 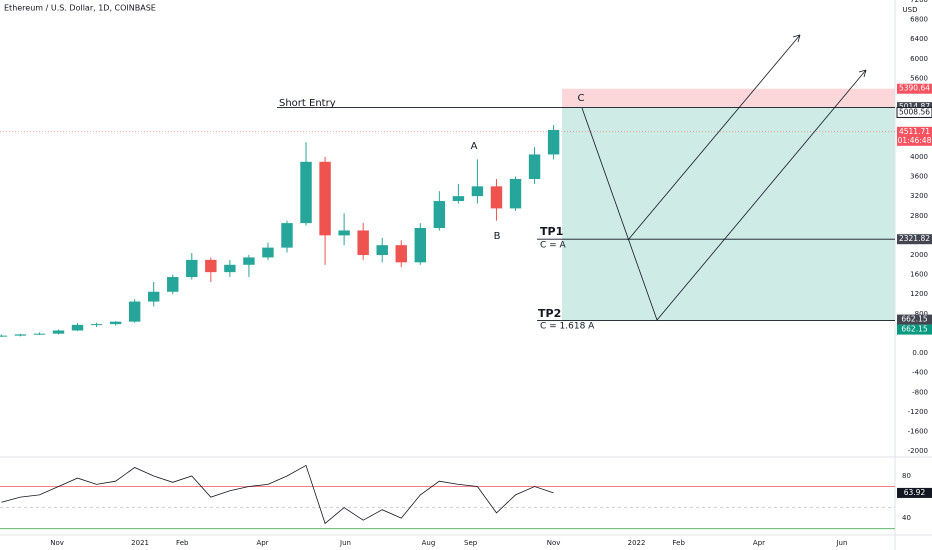 What do you see at coordinates (728, 98) in the screenshot?
I see `stop-zone` at bounding box center [728, 98].